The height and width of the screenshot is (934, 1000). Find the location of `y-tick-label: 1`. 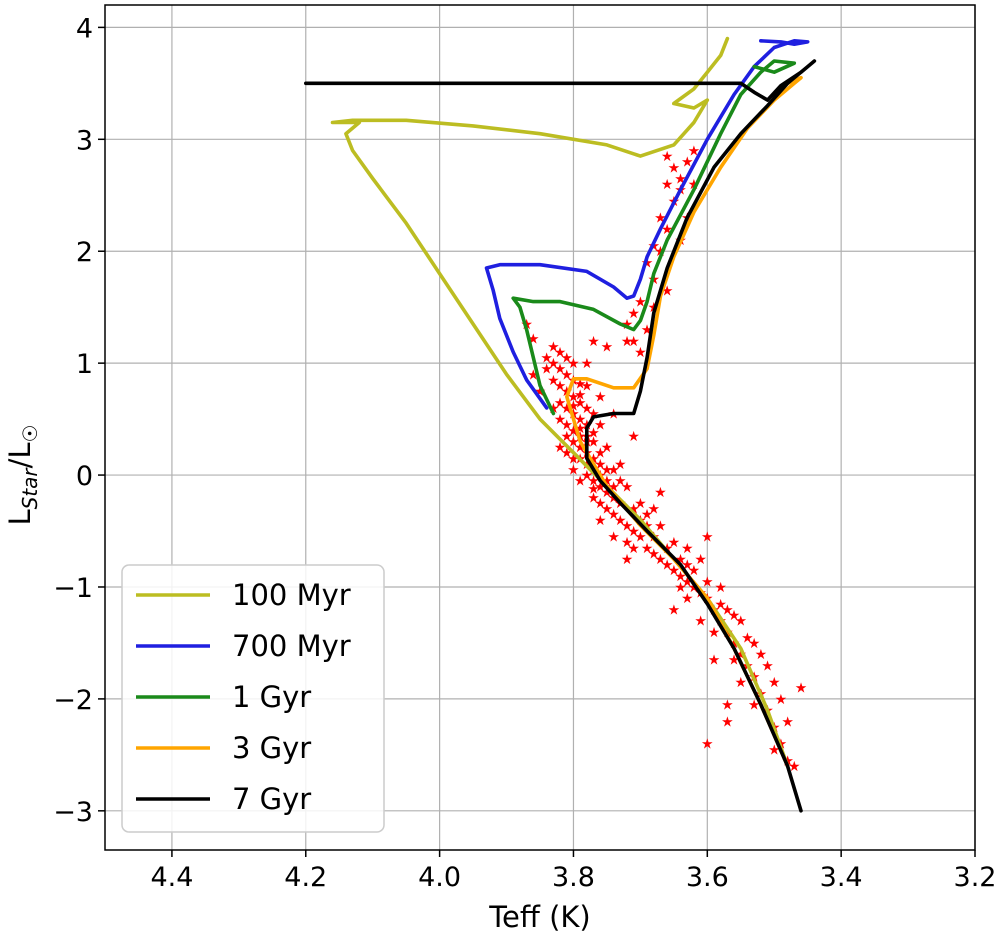

y-tick-label: 1 is located at coordinates (84, 364).